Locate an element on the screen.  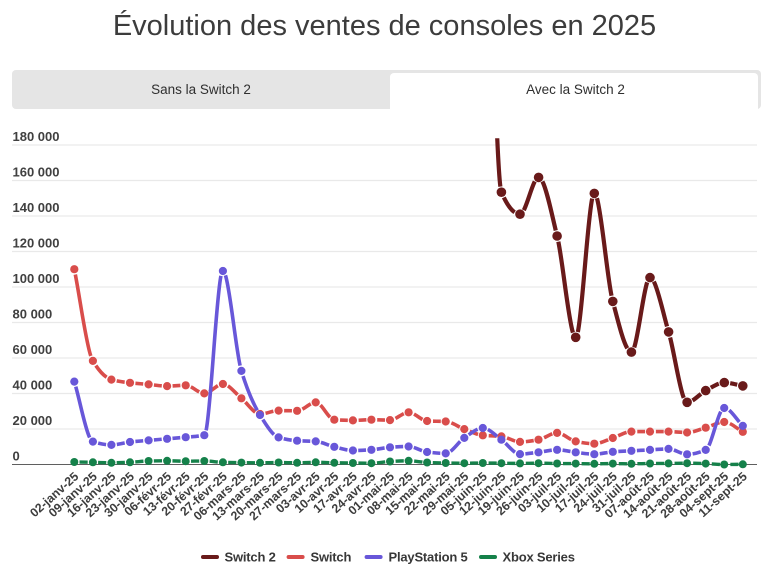
svg-text: 40 000 is located at coordinates (33, 384).